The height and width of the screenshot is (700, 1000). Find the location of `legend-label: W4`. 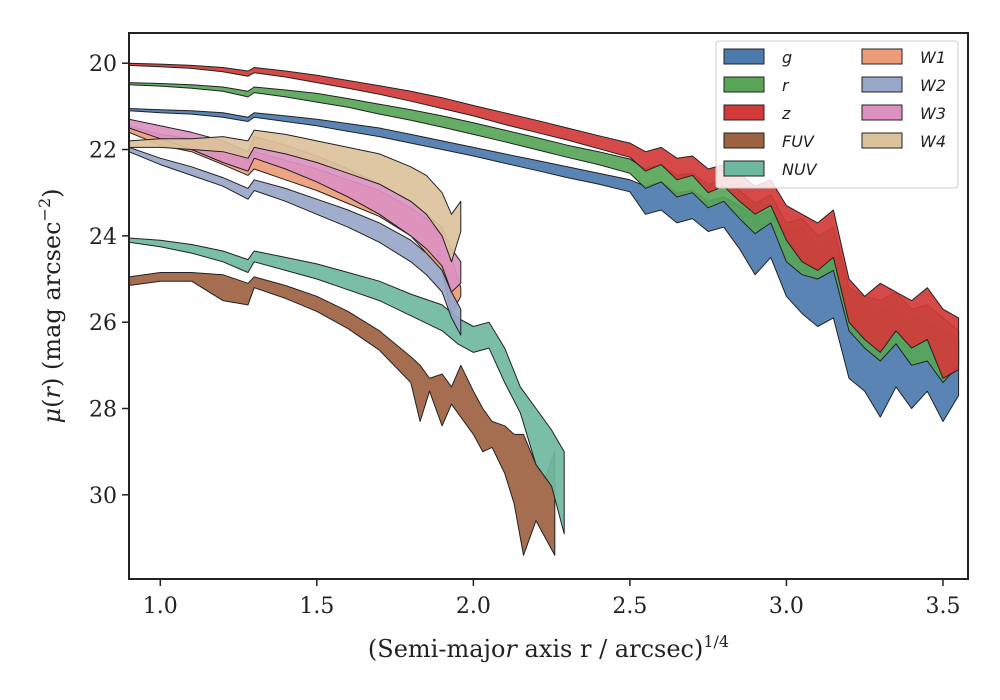

legend-label: W4 is located at coordinates (933, 141).